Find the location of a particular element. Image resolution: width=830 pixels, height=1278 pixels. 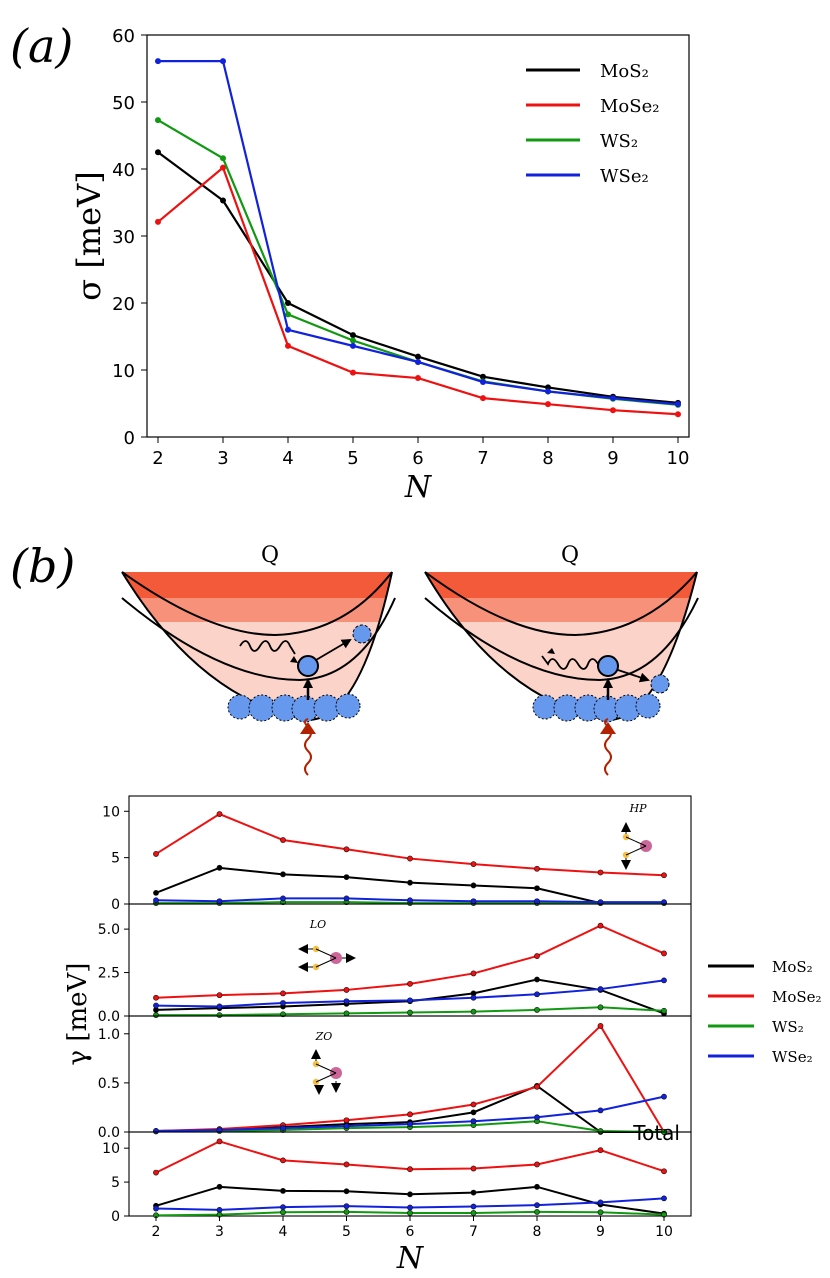

band-diagram-left: Q is located at coordinates (258, 659).